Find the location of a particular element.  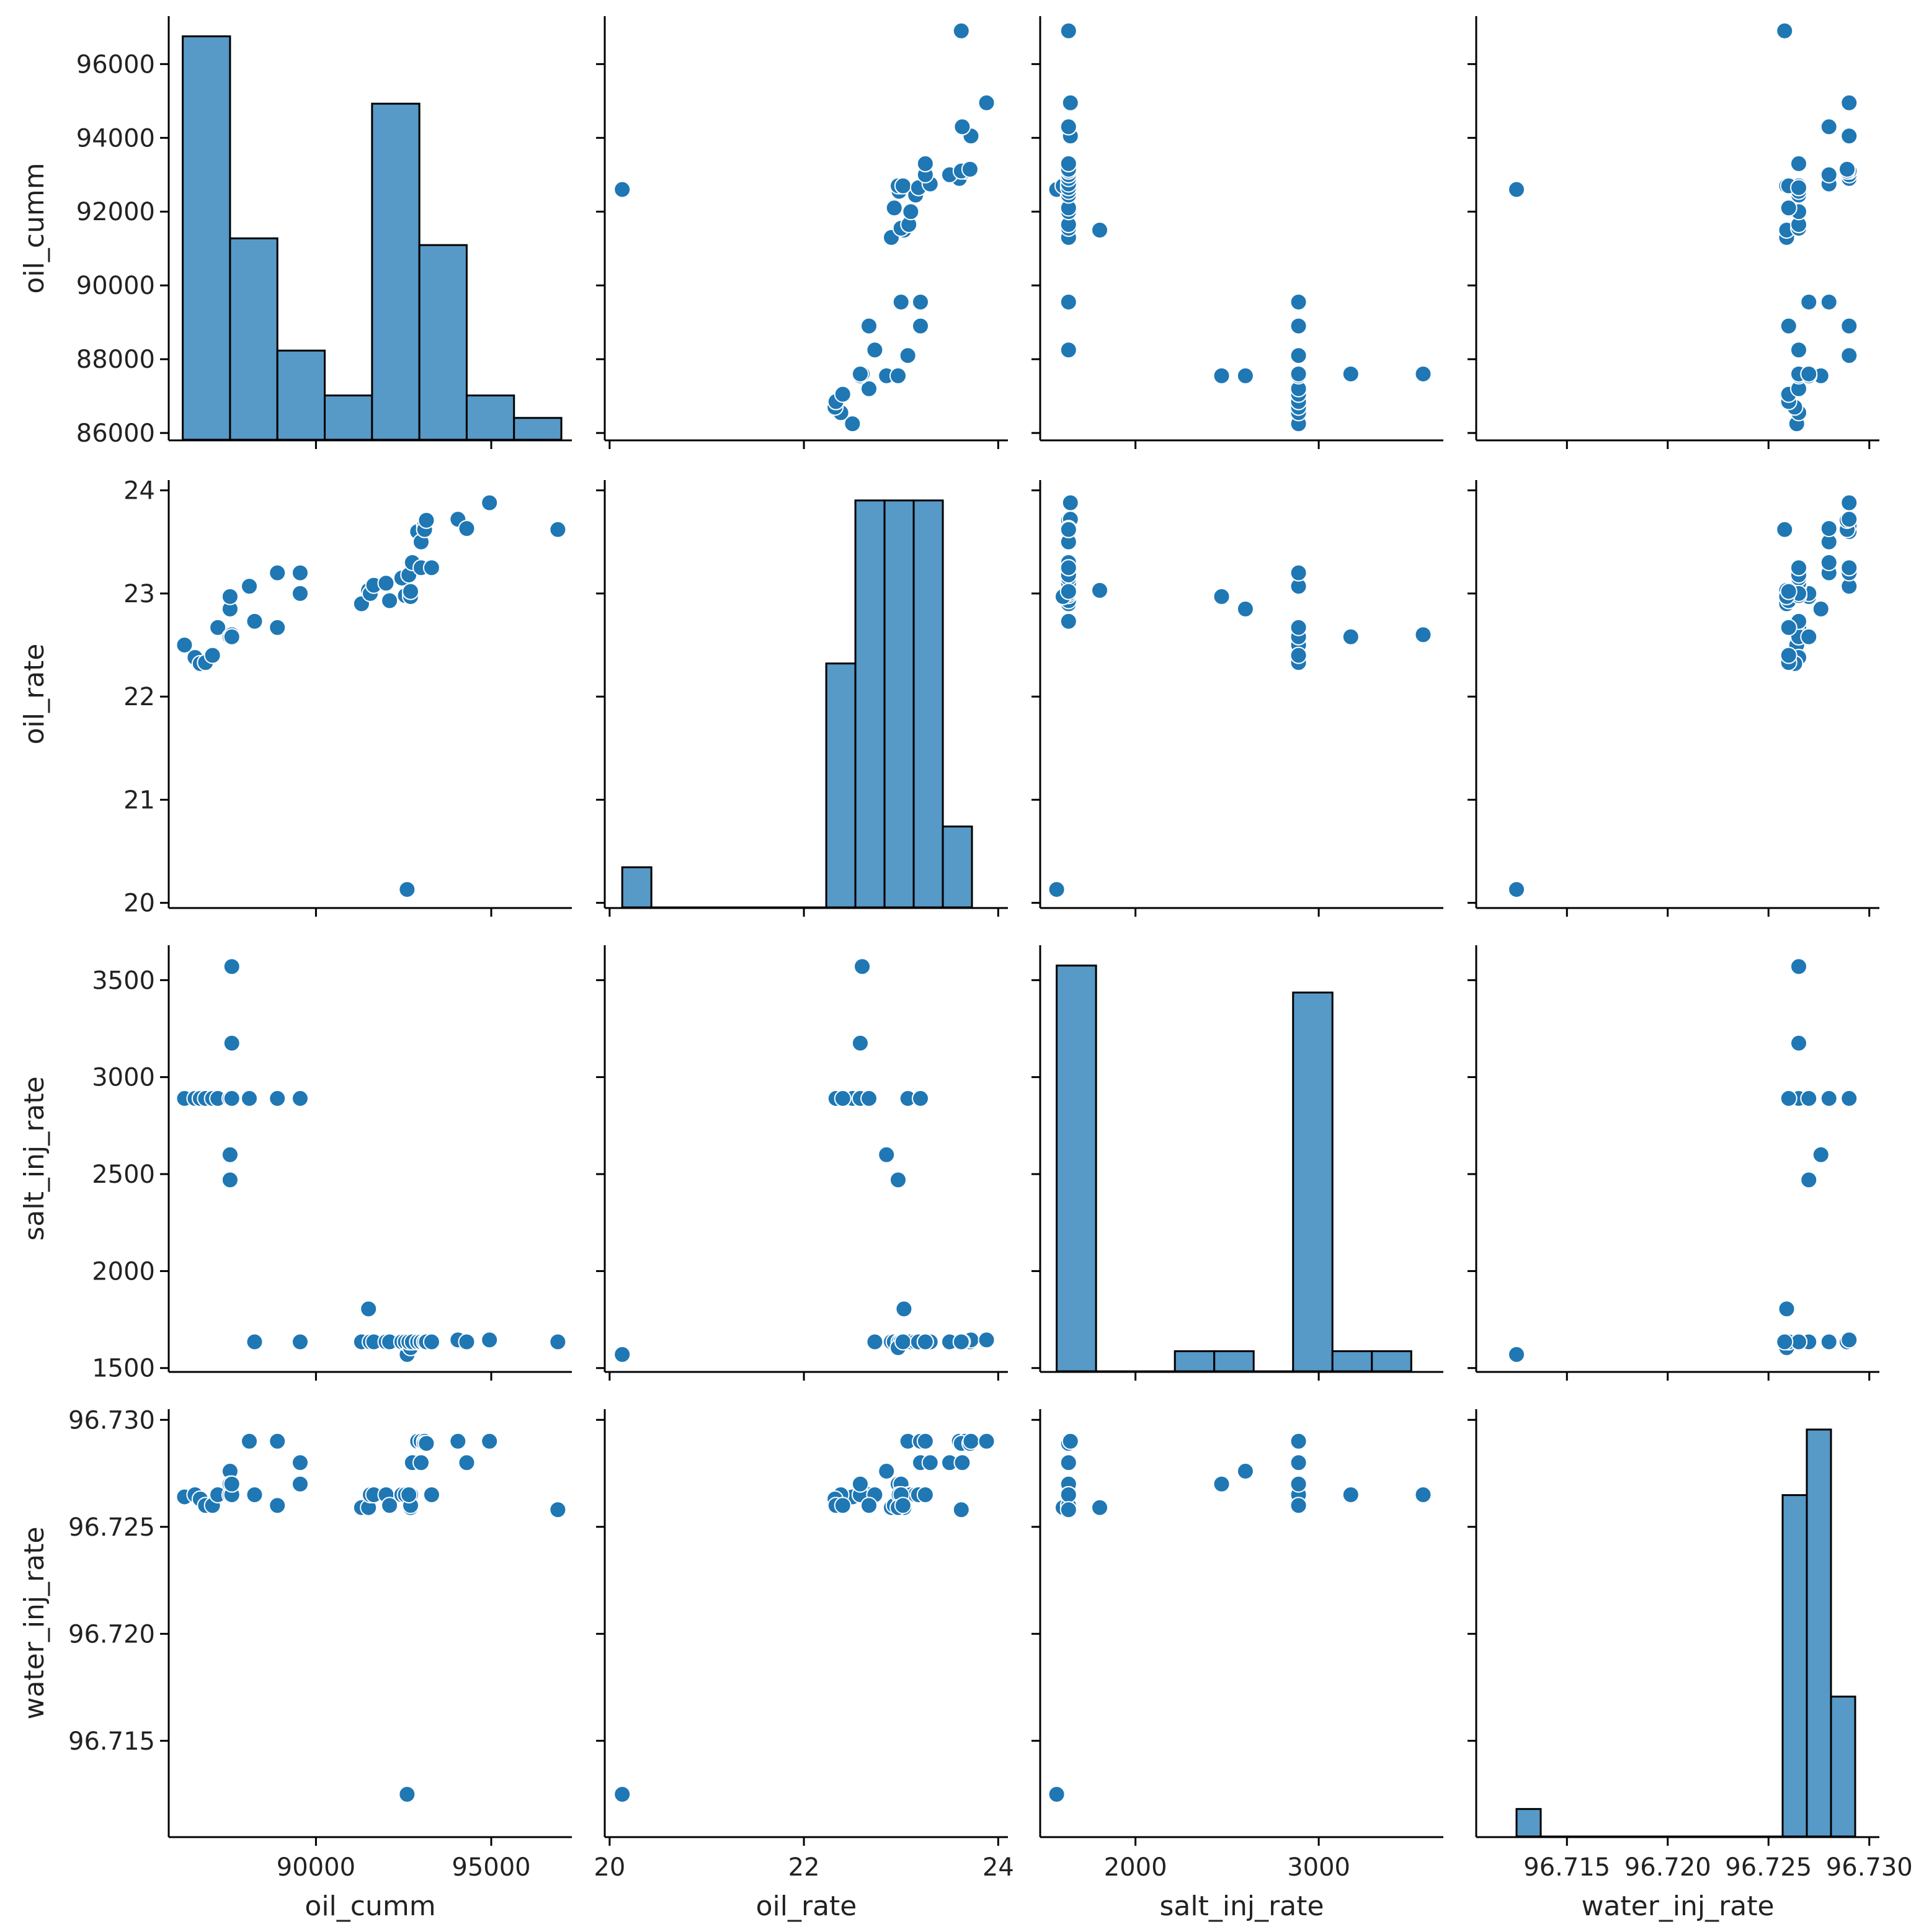

y-tick-label: 96.720 is located at coordinates (111, 1635).